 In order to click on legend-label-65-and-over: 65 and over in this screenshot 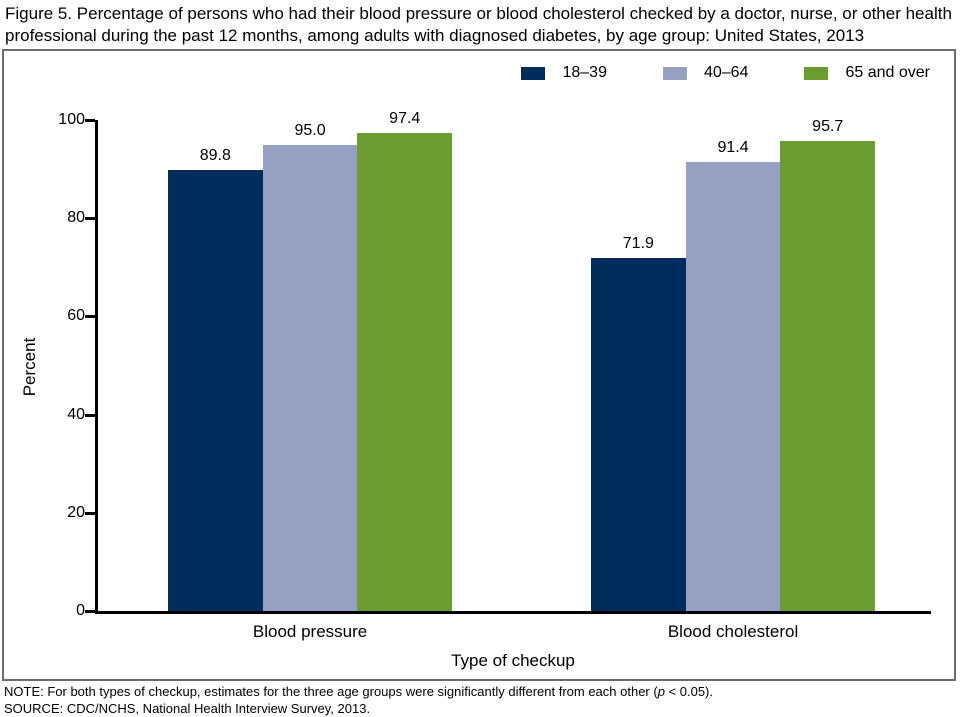, I will do `click(887, 72)`.